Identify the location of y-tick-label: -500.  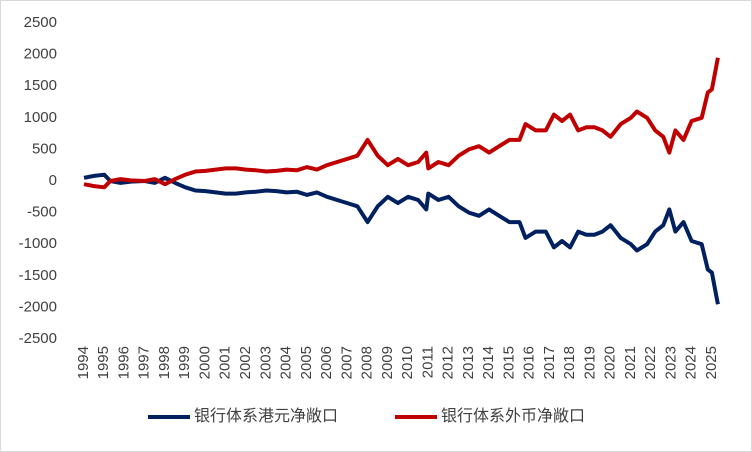
(42, 212).